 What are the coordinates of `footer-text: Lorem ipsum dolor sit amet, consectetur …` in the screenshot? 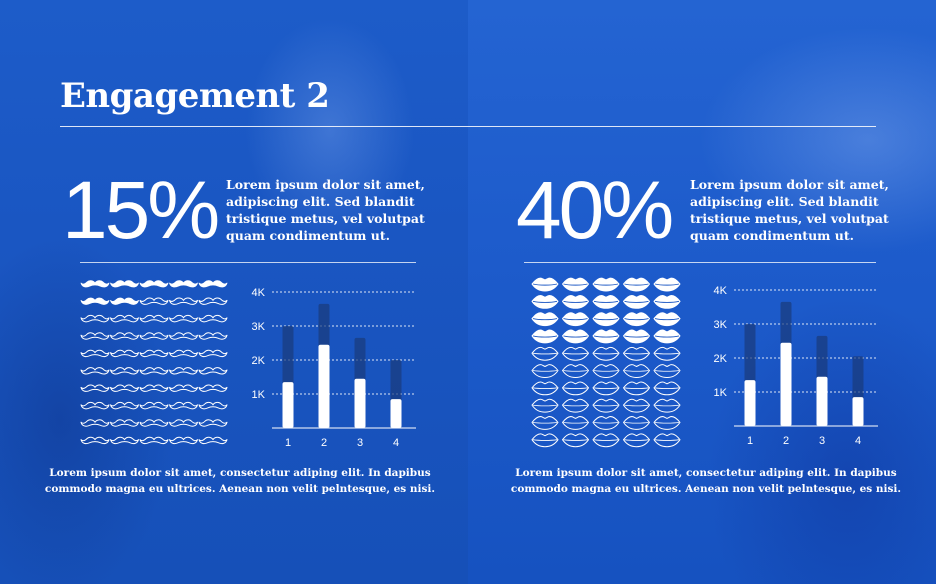 It's located at (240, 481).